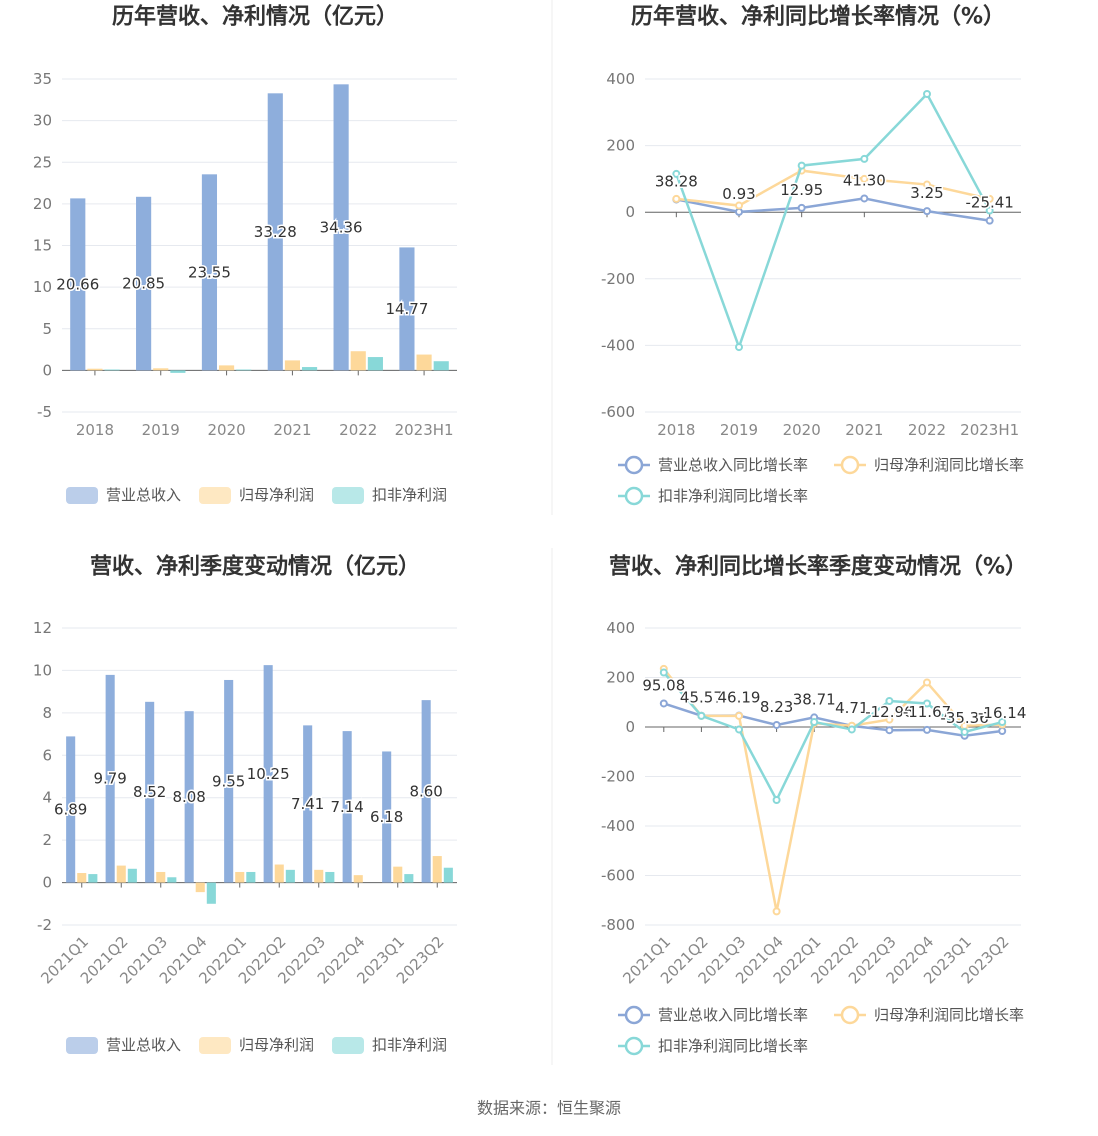 The image size is (1098, 1136). What do you see at coordinates (42, 628) in the screenshot?
I see `y-tick-label: 12` at bounding box center [42, 628].